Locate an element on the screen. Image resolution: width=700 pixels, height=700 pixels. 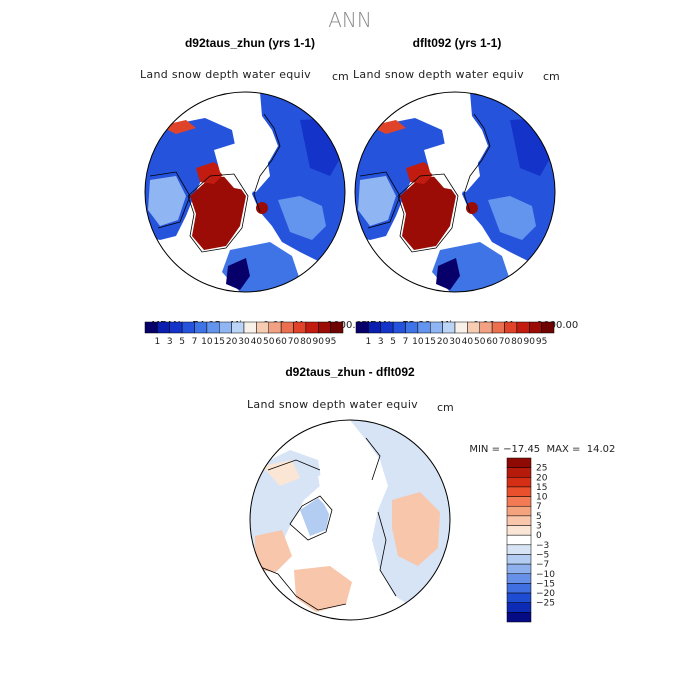
panel1-colorbar-tick-label: 50 is located at coordinates (269, 342).